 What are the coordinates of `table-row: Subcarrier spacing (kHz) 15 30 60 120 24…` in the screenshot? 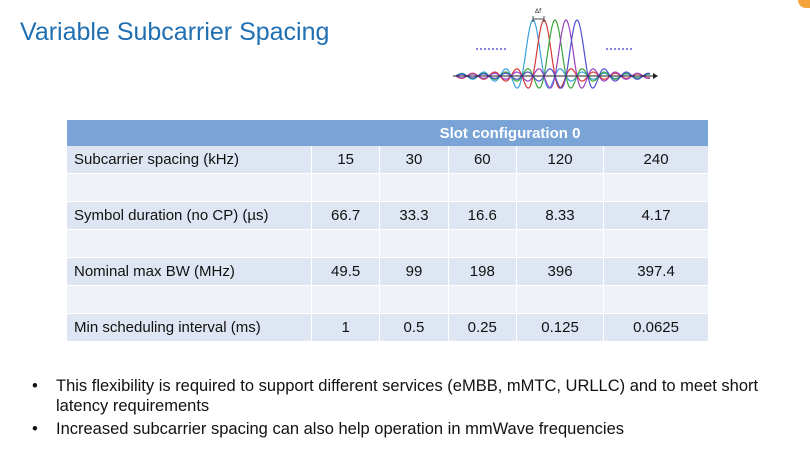 It's located at (387, 160).